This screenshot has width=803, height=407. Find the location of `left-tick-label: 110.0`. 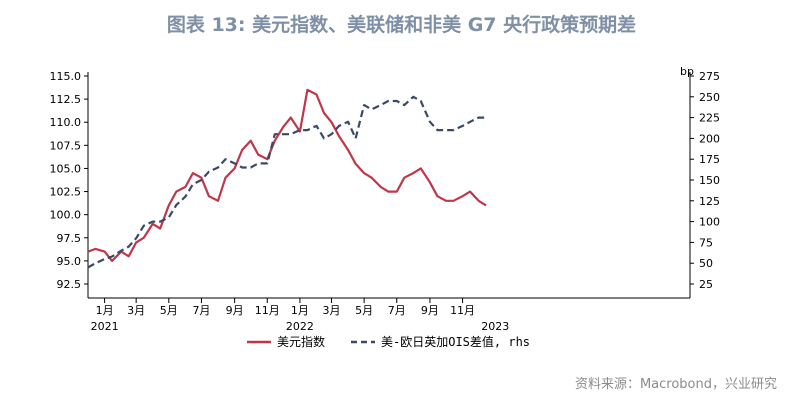

left-tick-label: 110.0 is located at coordinates (66, 122).